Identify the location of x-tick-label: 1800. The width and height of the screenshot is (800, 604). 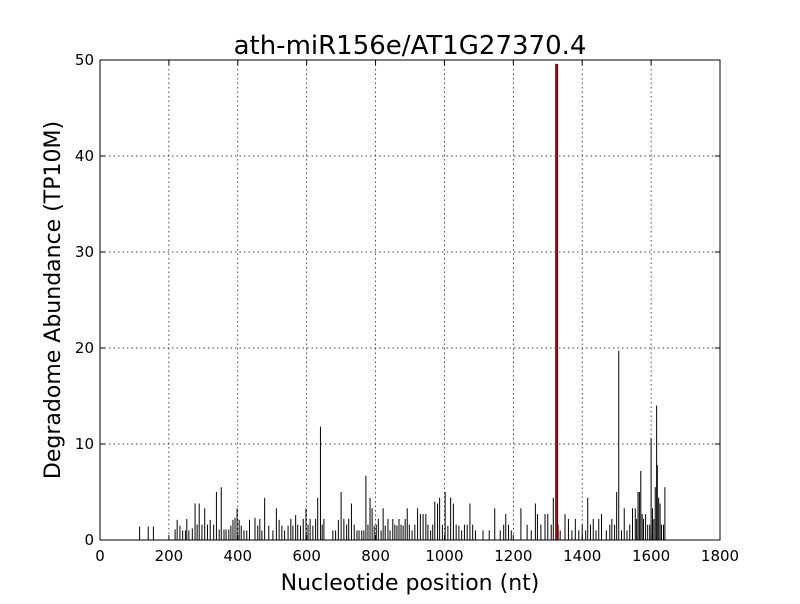
(720, 556).